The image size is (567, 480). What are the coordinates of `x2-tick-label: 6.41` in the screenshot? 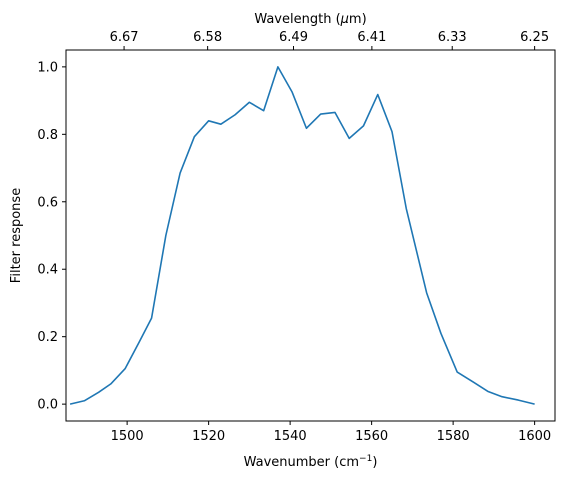 It's located at (371, 37).